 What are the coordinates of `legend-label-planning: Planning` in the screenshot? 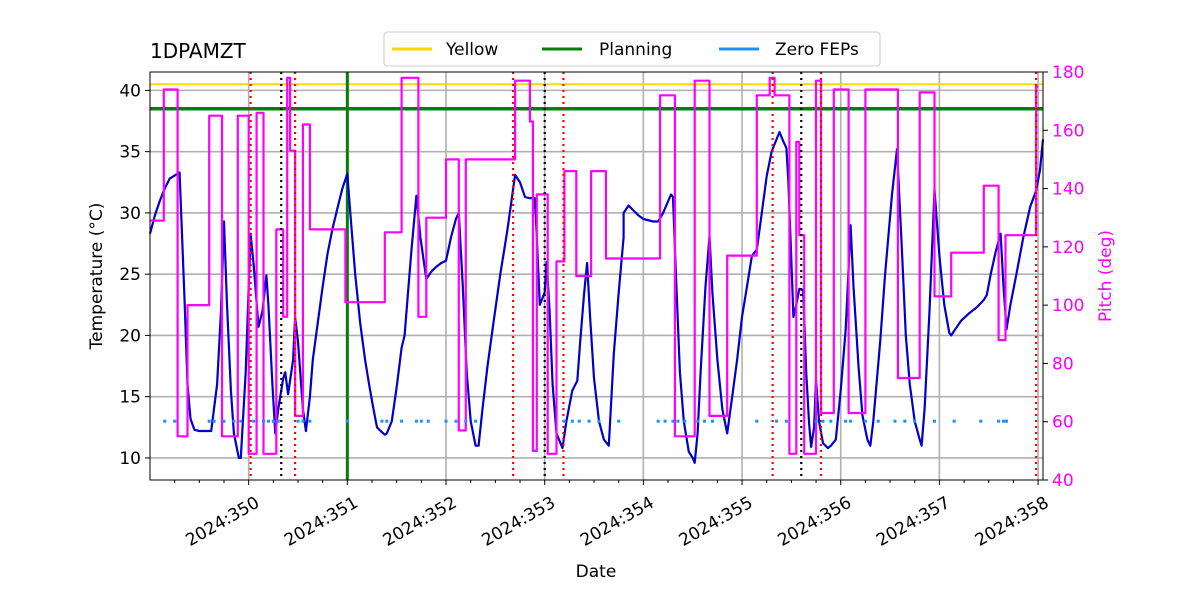 It's located at (635, 50).